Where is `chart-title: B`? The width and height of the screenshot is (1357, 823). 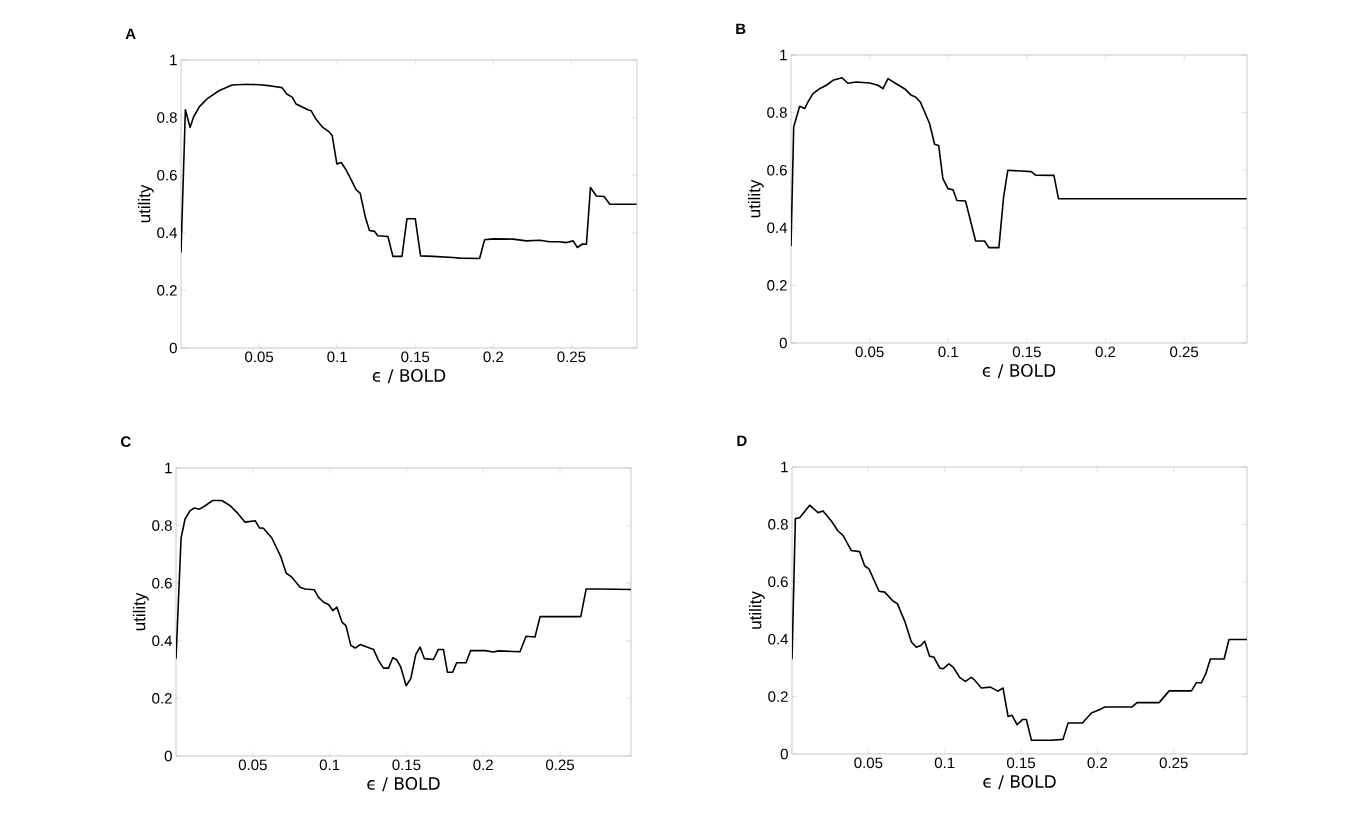
chart-title: B is located at coordinates (741, 28).